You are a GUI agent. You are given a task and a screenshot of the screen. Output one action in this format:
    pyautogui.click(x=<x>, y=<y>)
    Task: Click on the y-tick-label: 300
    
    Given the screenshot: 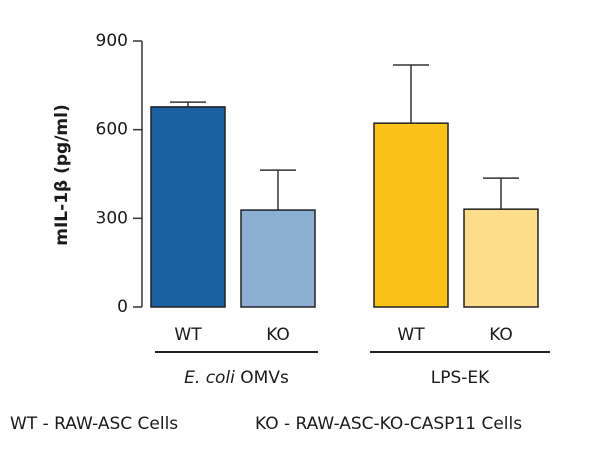 What is the action you would take?
    pyautogui.click(x=112, y=218)
    